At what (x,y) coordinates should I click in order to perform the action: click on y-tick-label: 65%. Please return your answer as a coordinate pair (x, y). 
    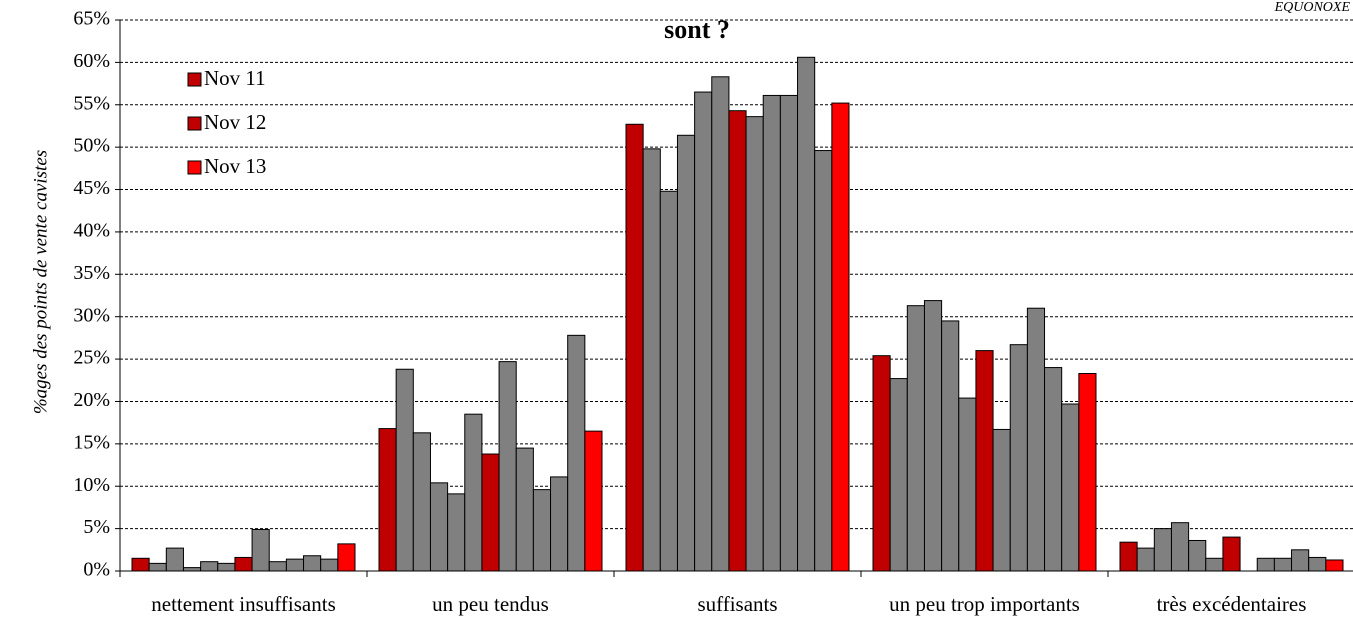
    Looking at the image, I should click on (91, 19).